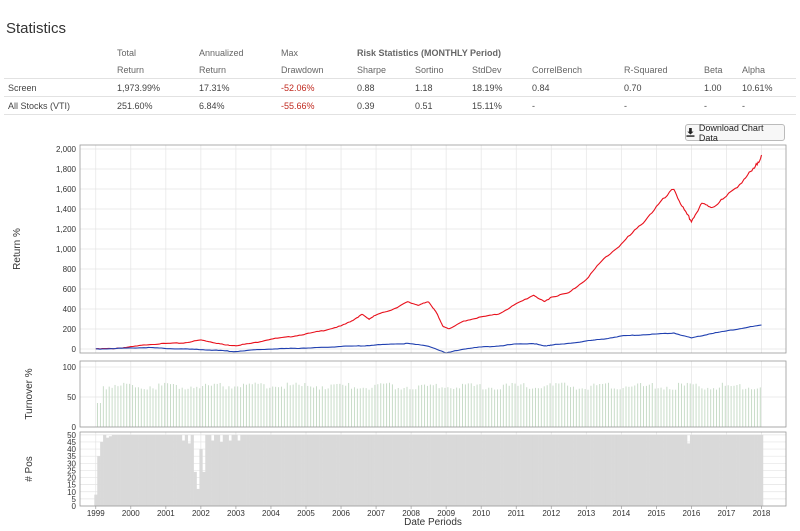  I want to click on x-tick-label: 2003, so click(236, 513).